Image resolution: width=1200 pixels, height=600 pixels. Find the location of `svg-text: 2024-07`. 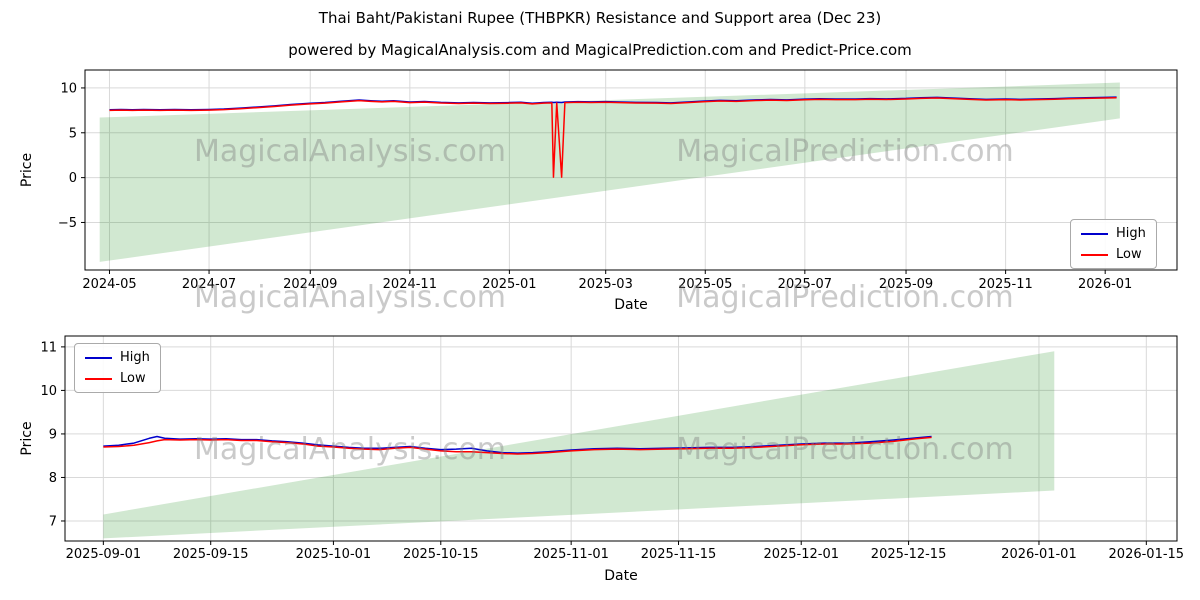

svg-text: 2024-07 is located at coordinates (209, 284).